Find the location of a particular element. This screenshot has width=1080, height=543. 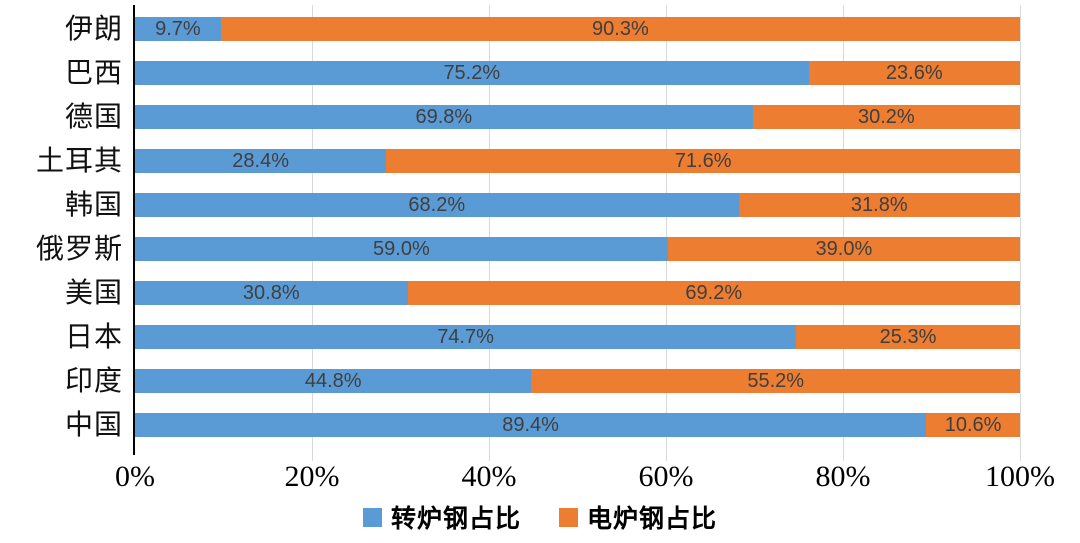

bar-row: 9.7% 90.3% is located at coordinates (577, 29).